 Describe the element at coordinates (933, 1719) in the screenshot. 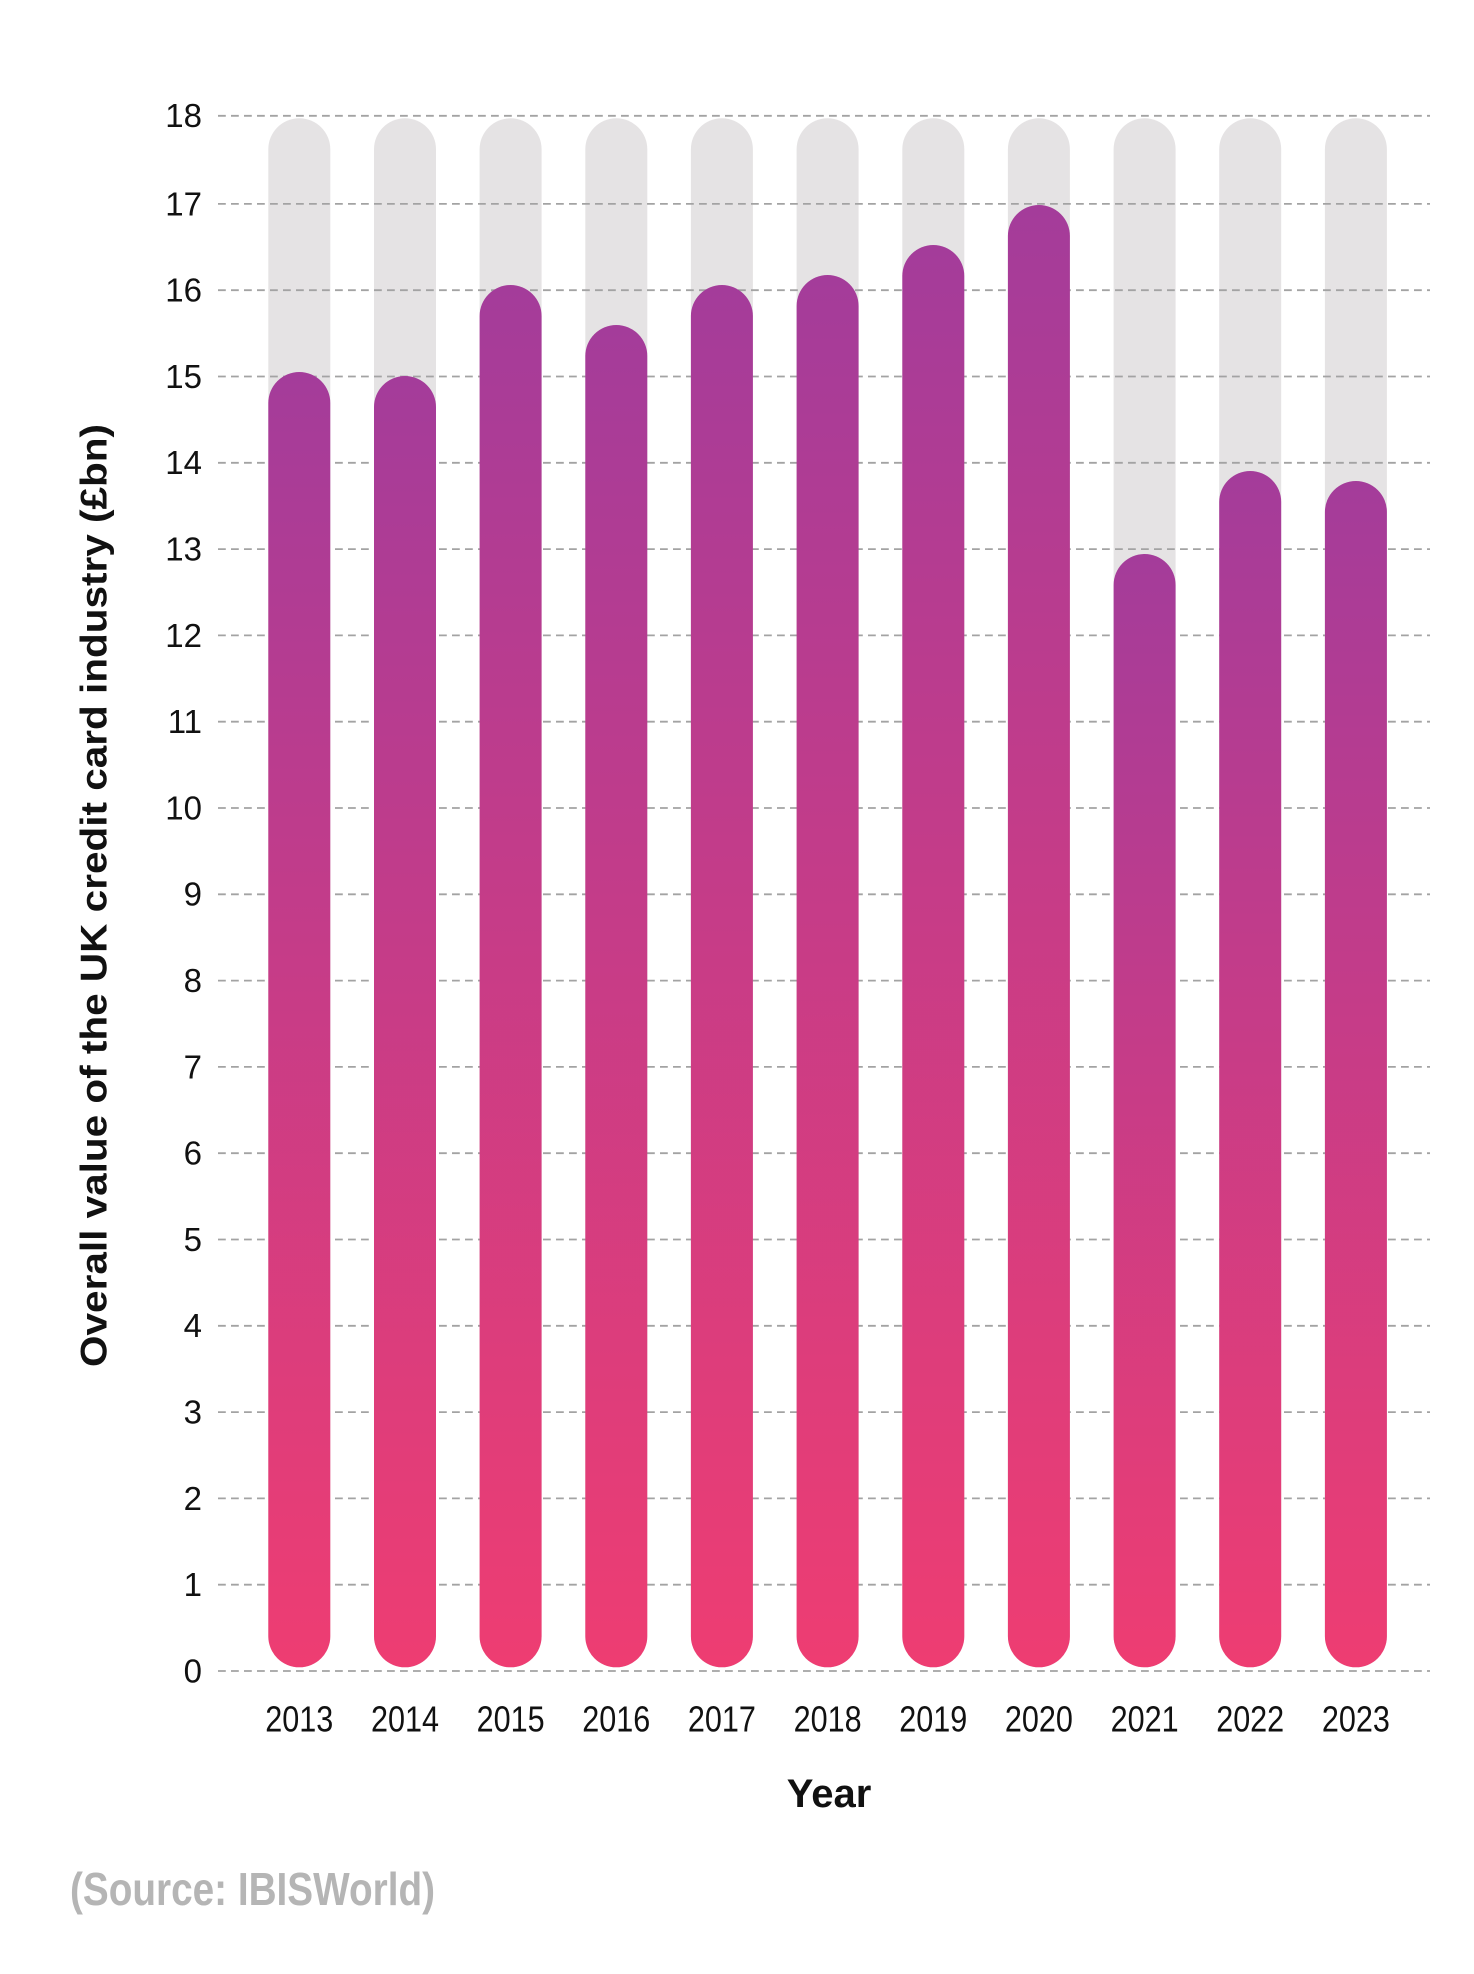

I see `svg-text: 2019` at that location.